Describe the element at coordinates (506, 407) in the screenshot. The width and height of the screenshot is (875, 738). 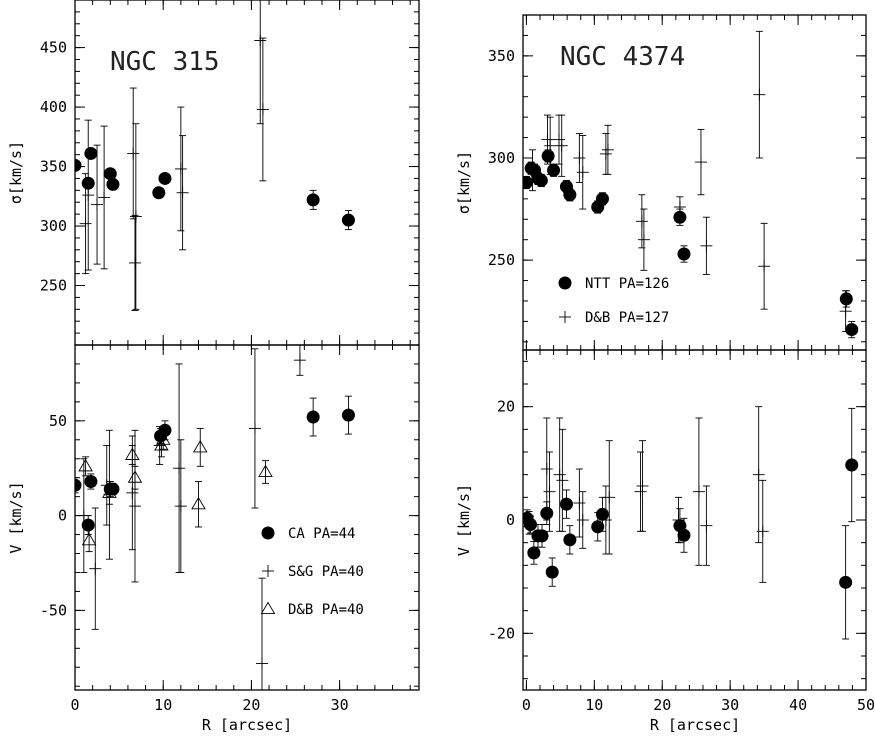
I see `y-tick-label: 20` at that location.